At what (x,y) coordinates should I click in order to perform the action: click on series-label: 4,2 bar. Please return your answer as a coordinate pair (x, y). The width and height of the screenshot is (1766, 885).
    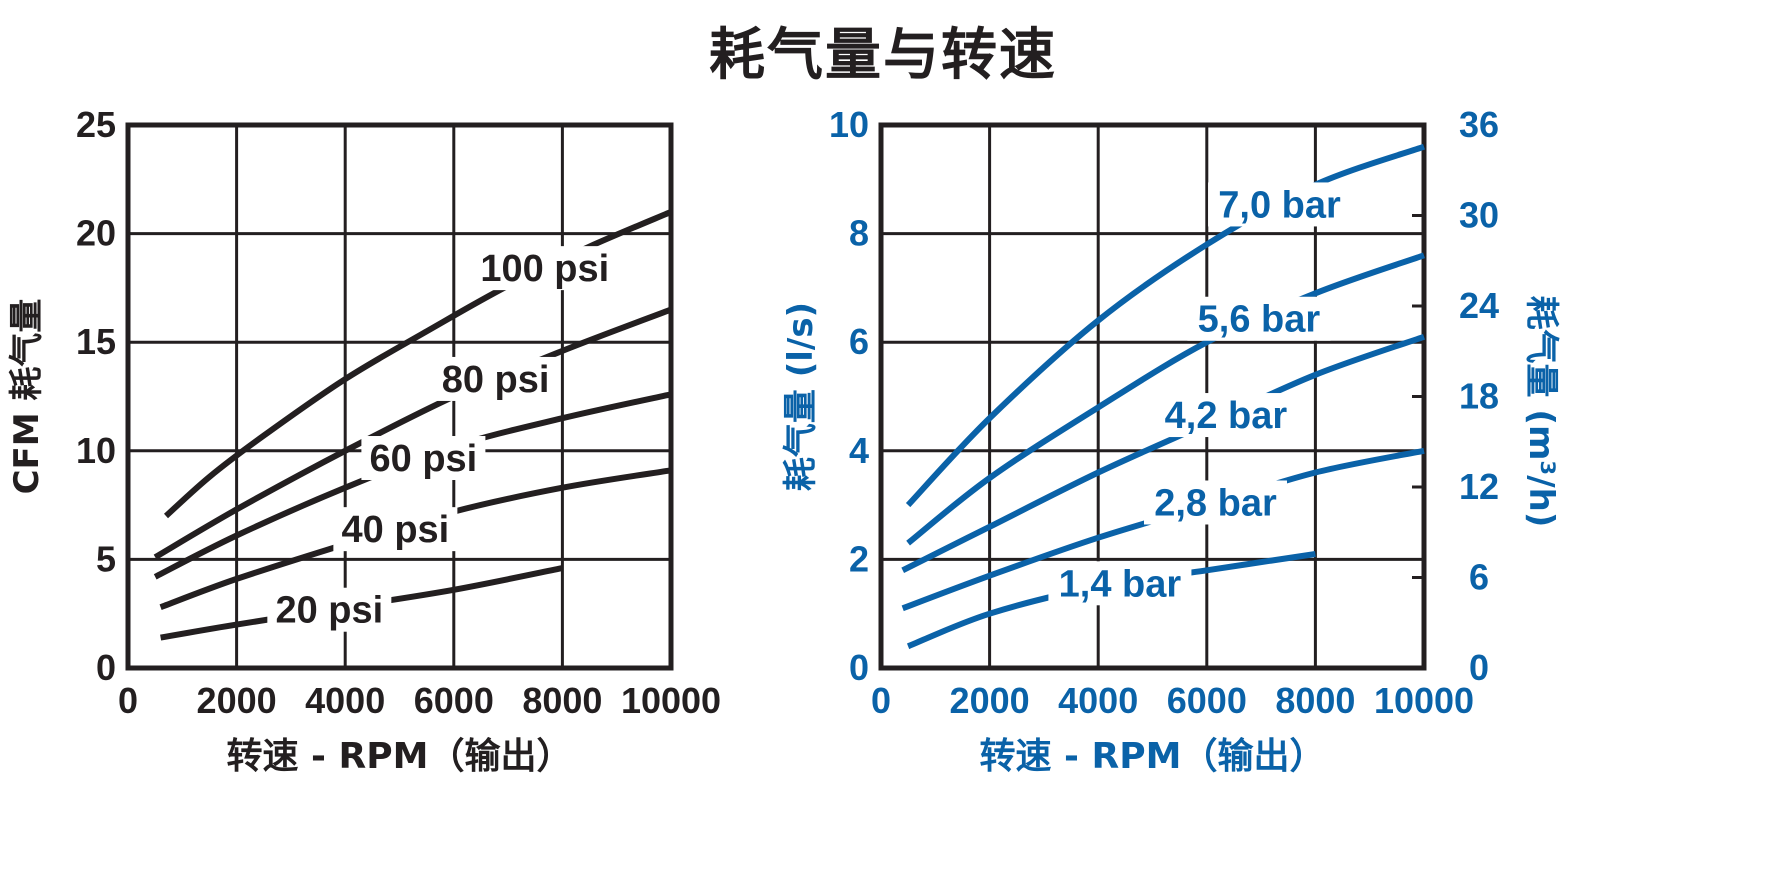
    Looking at the image, I should click on (1226, 416).